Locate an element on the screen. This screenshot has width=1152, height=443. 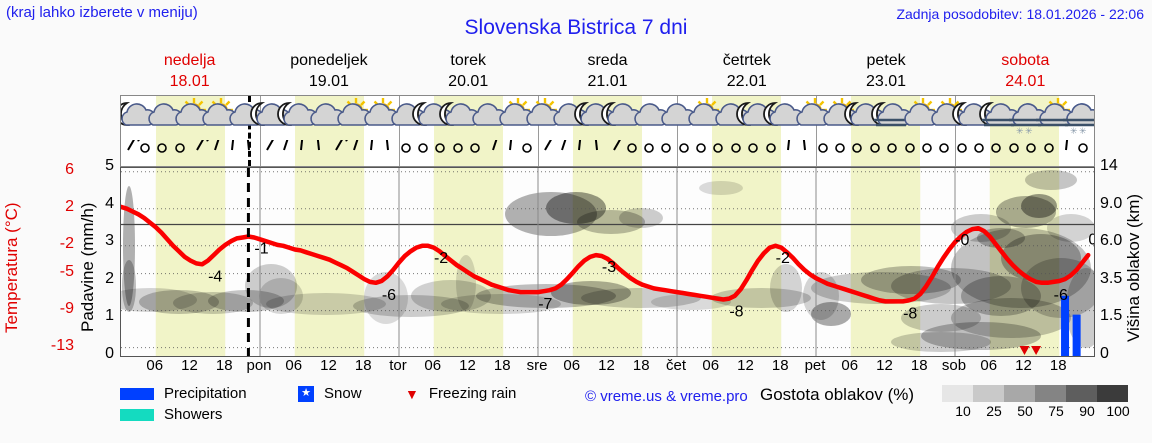
temperature-point-label: -8 is located at coordinates (910, 313).